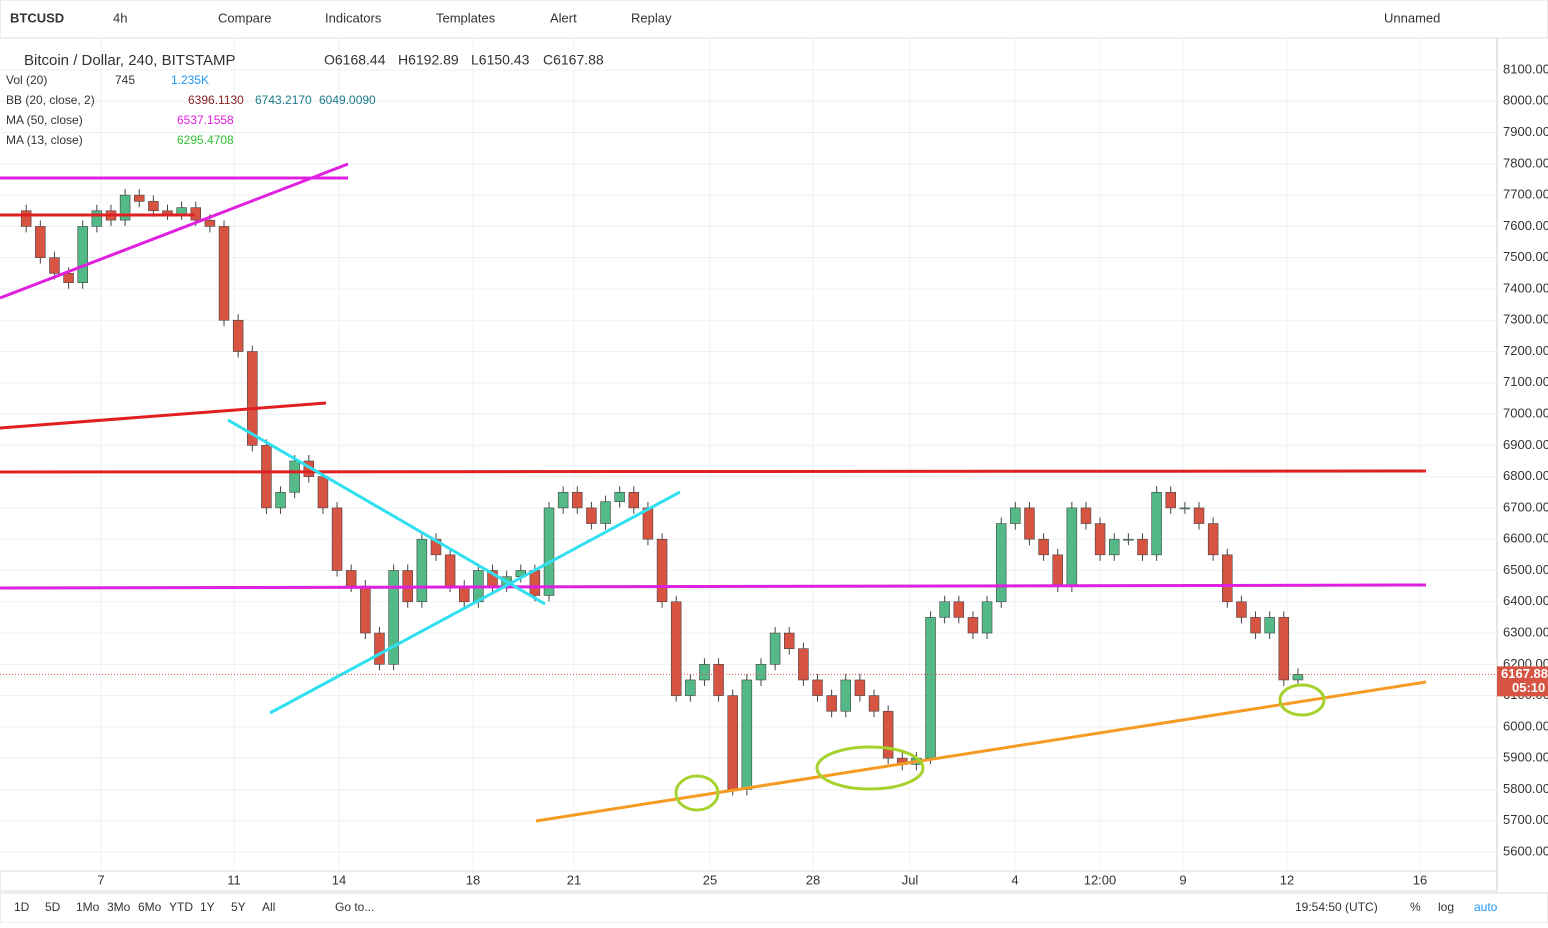 The image size is (1548, 928). I want to click on range-button: 1Y, so click(207, 907).